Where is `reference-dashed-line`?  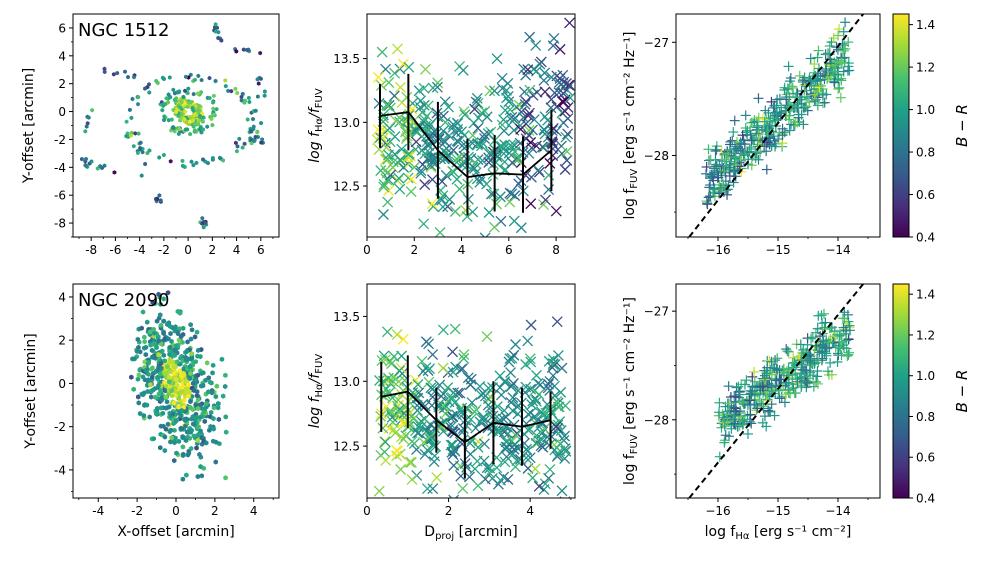 reference-dashed-line is located at coordinates (776, 125).